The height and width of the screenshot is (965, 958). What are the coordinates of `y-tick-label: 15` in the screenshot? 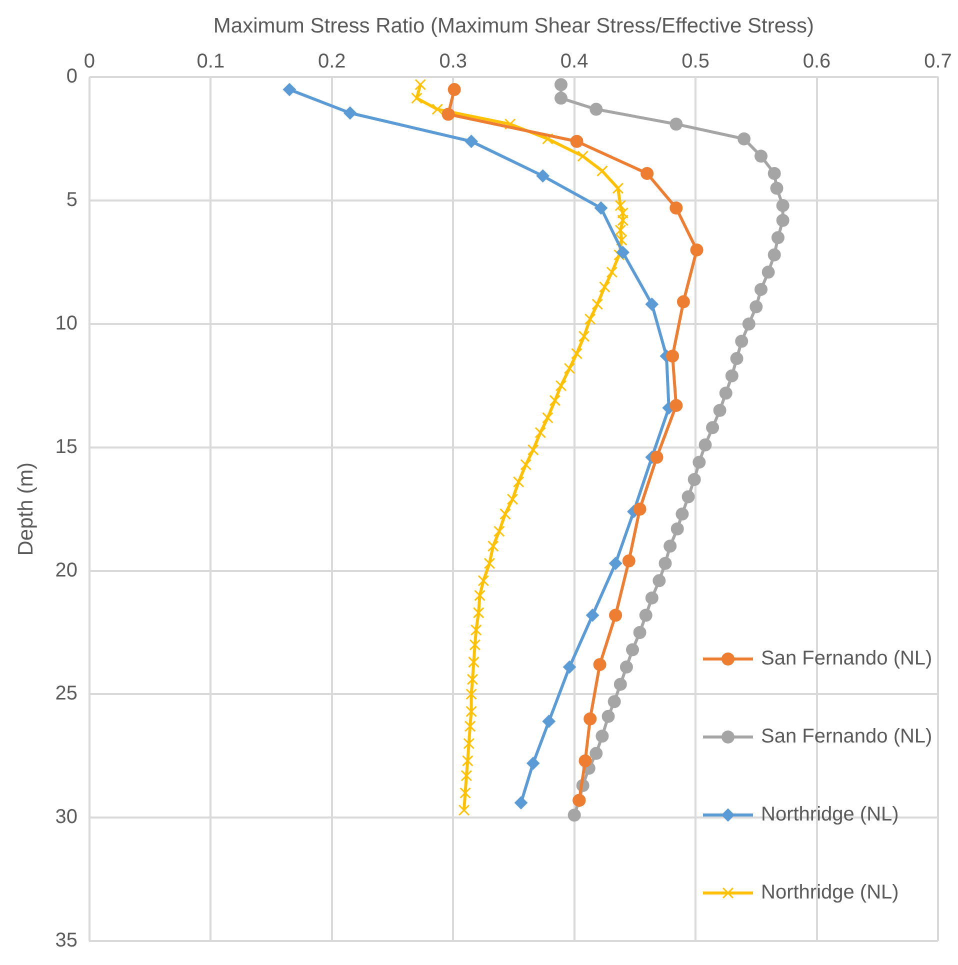 It's located at (66, 447).